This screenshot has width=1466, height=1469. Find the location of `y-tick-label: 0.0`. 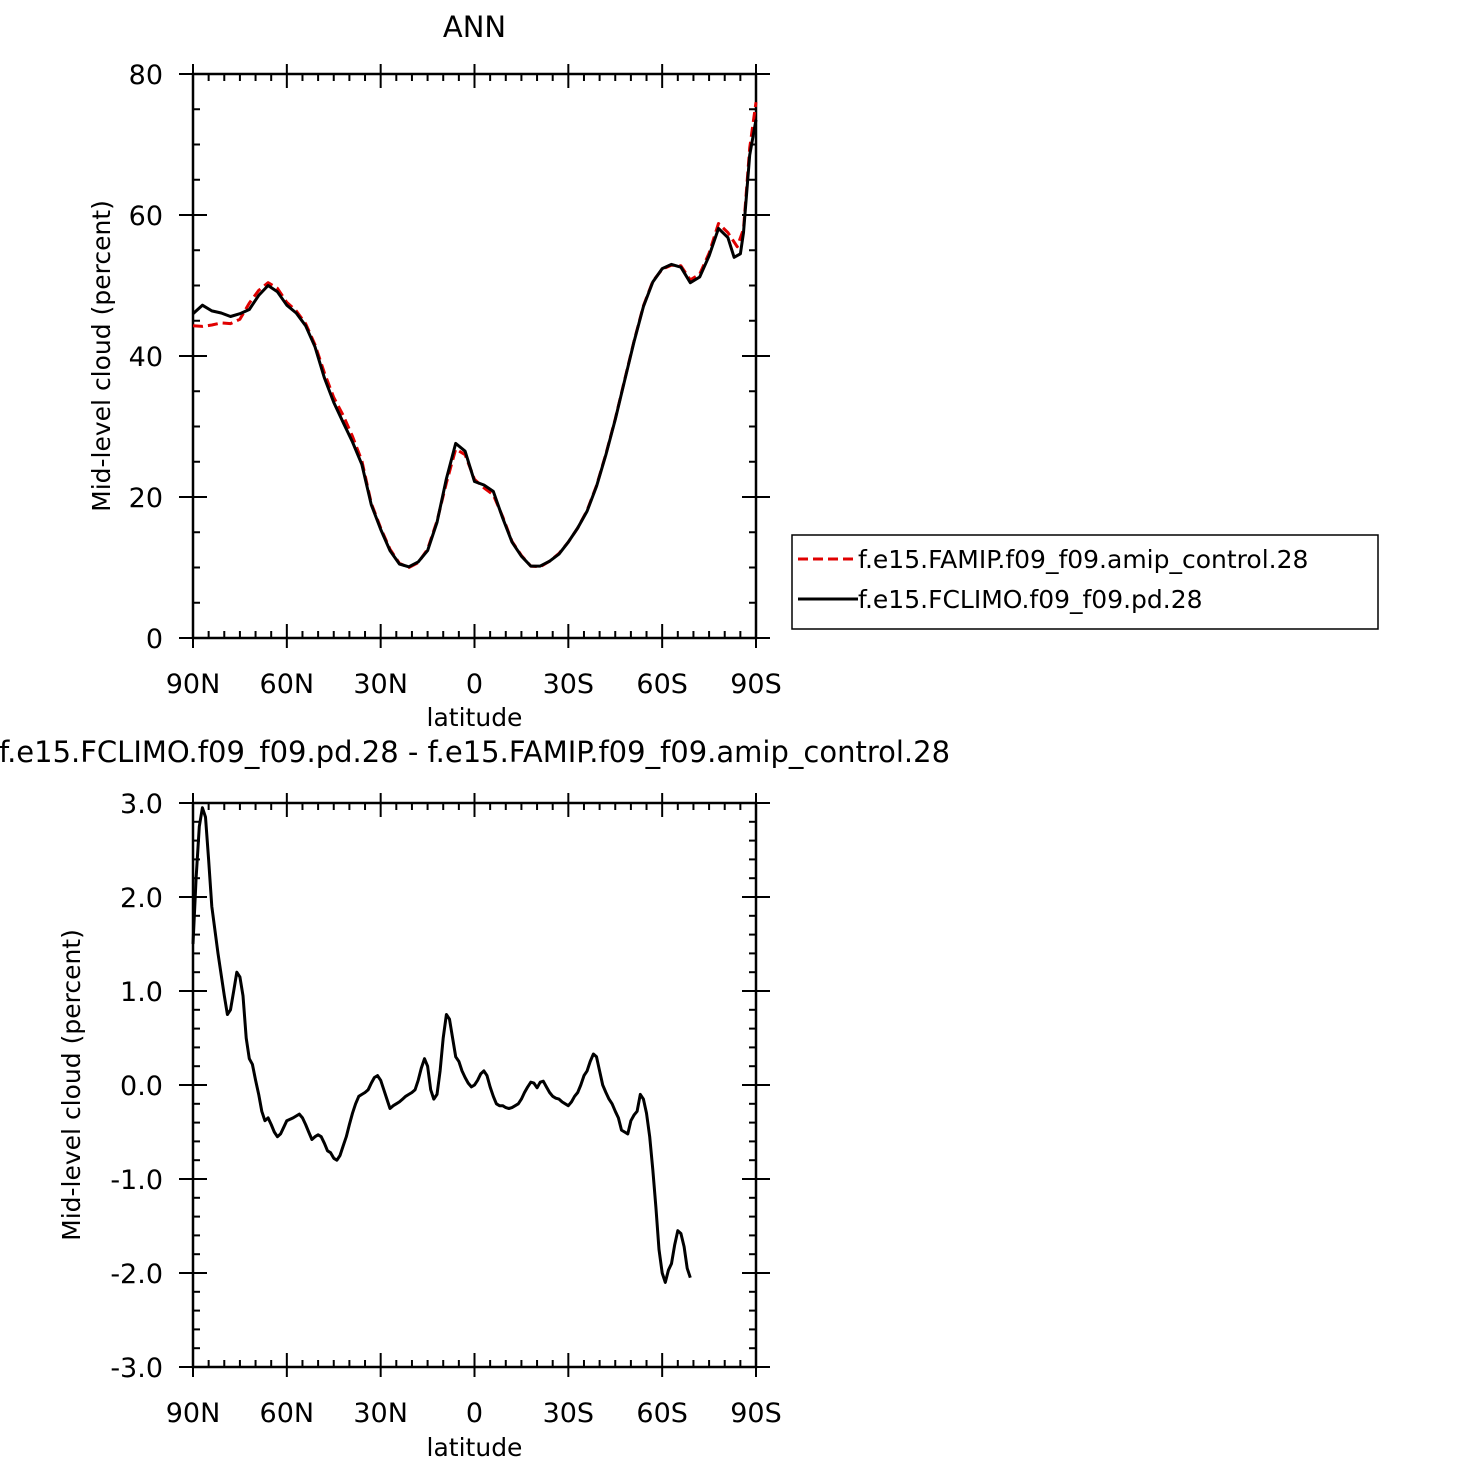

y-tick-label: 0.0 is located at coordinates (141, 1086).